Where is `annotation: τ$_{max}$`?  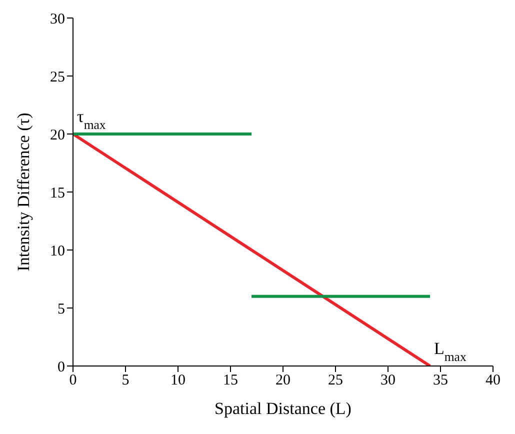 annotation: τ$_{max}$ is located at coordinates (91, 119).